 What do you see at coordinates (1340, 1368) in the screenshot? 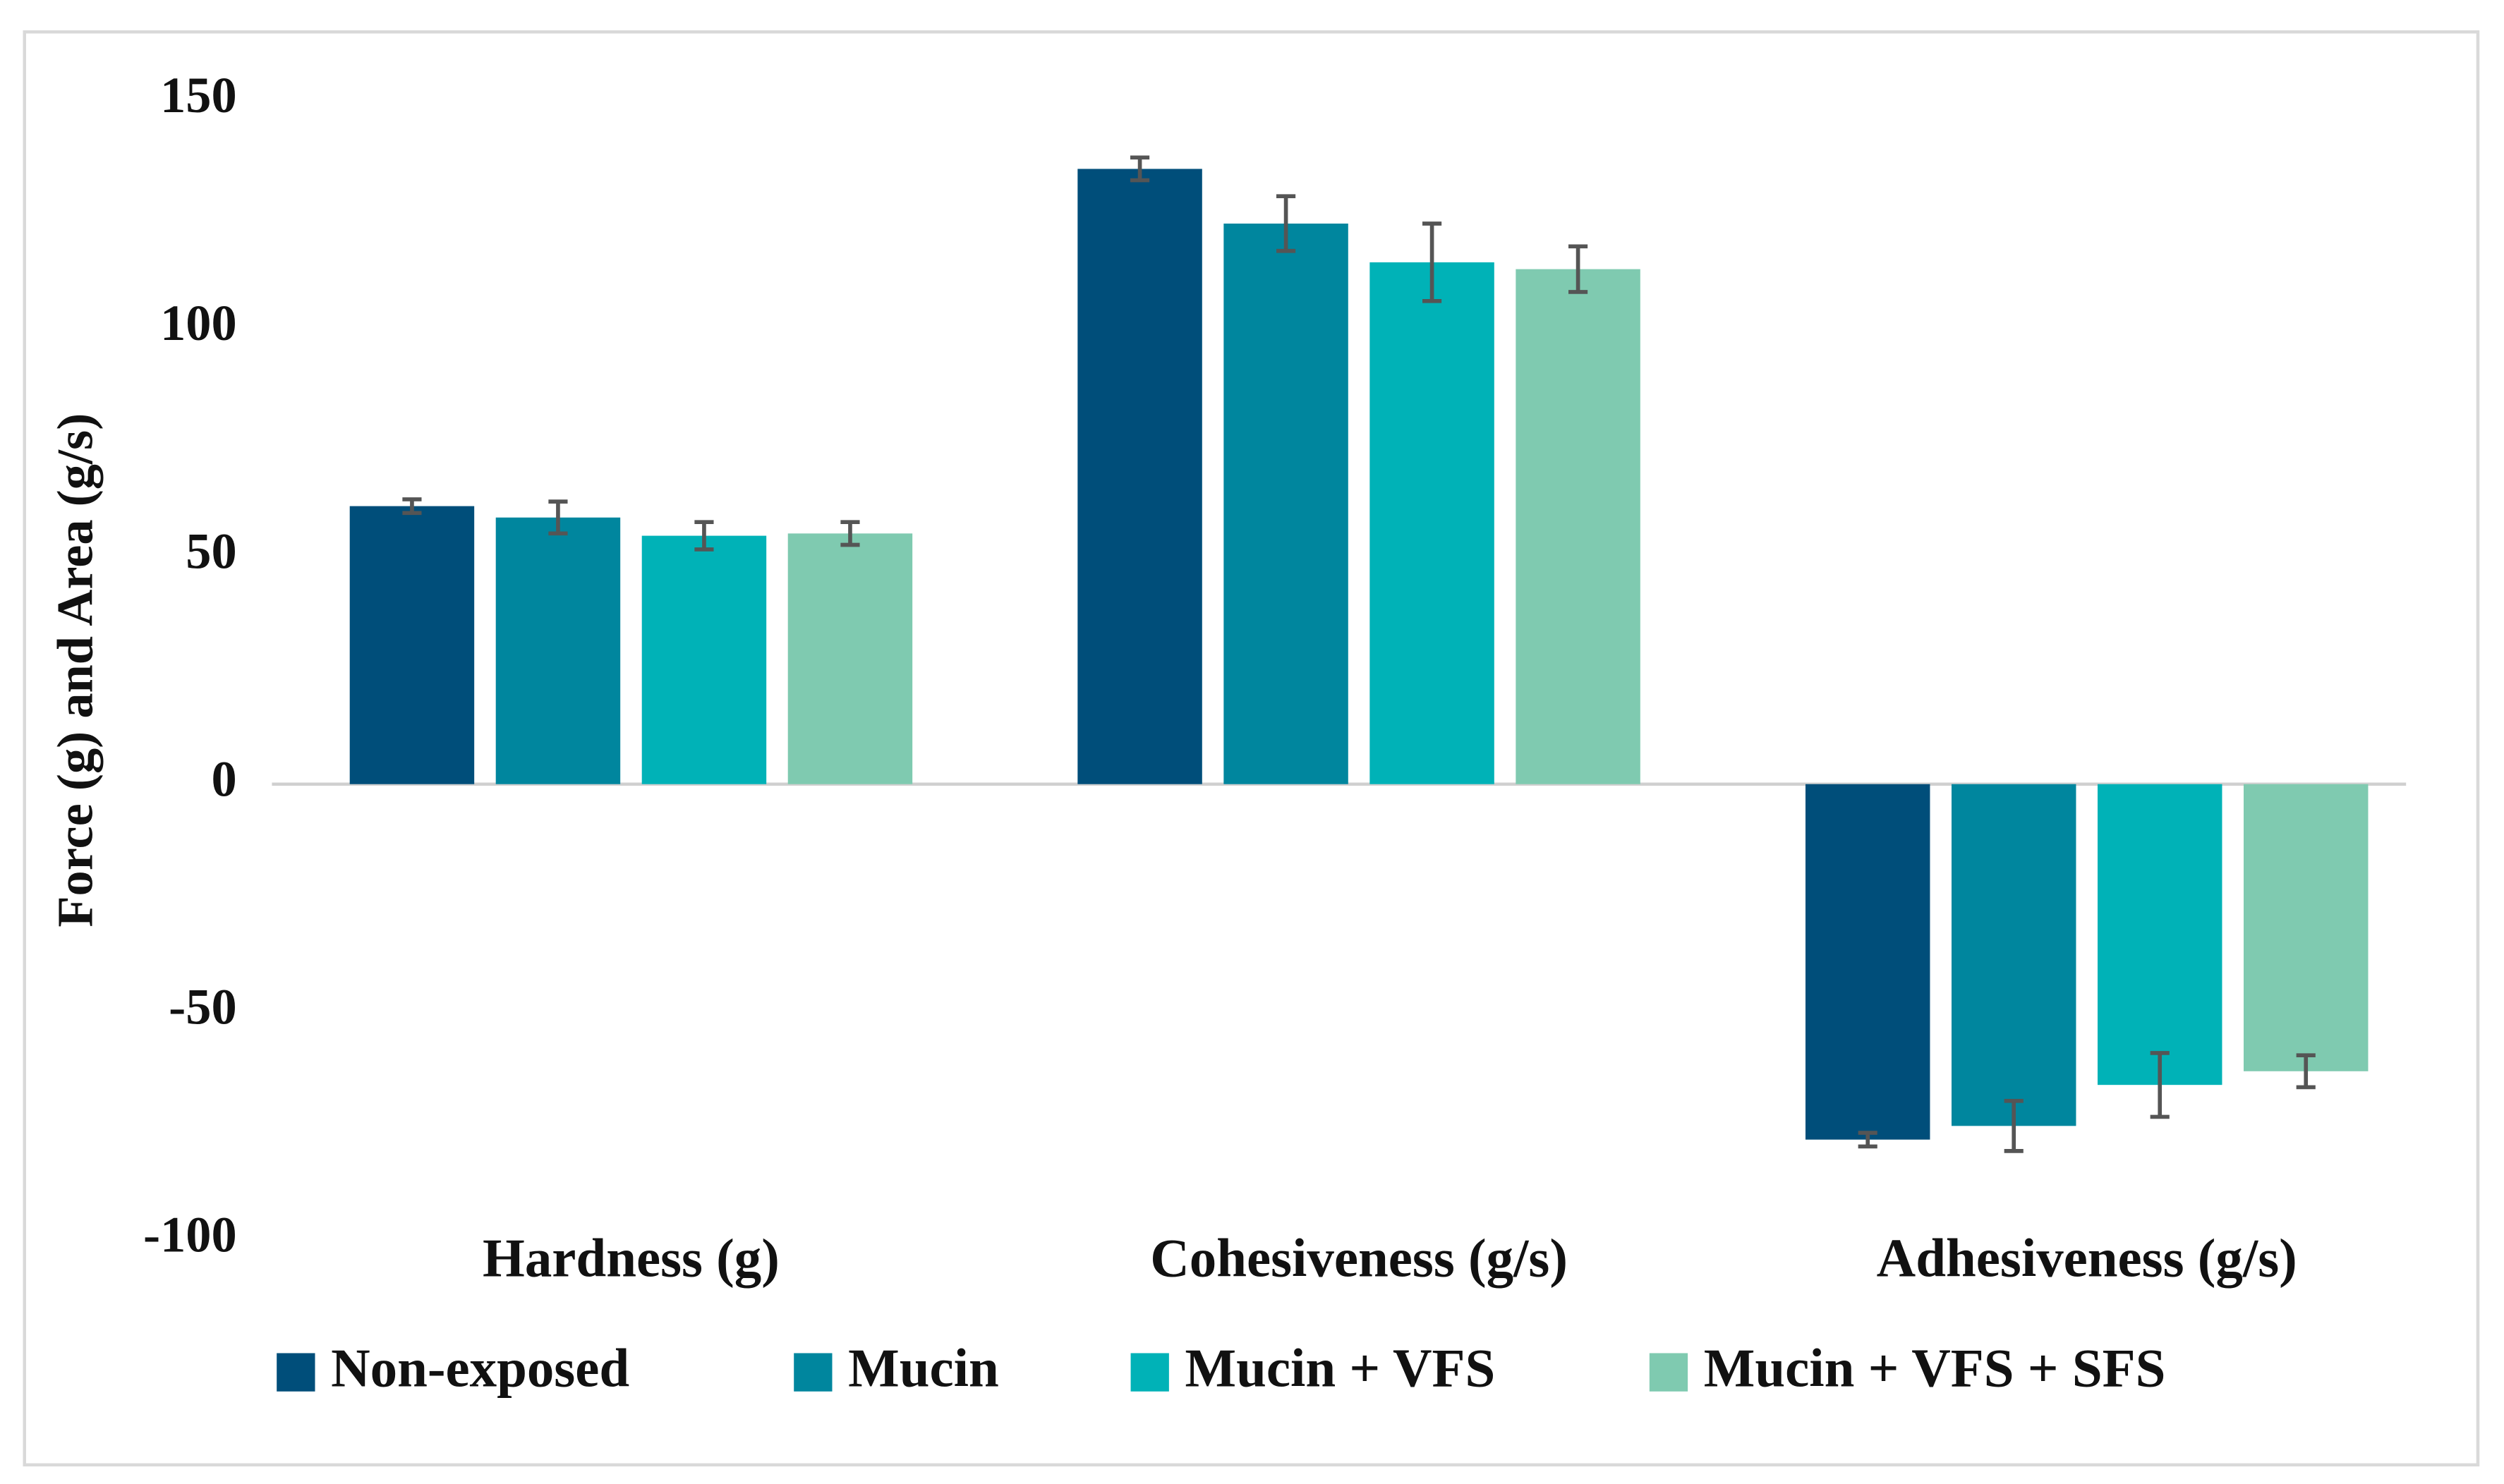
I see `legend-label: Mucin + VFS` at bounding box center [1340, 1368].